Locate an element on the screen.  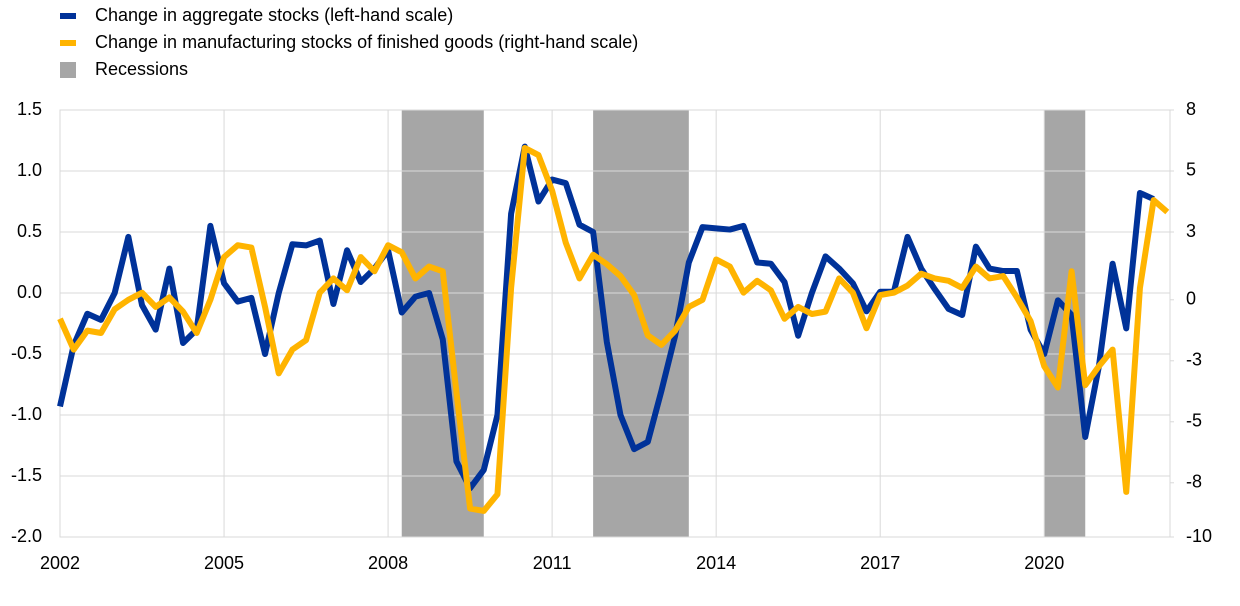
x-tick-label: 2014 is located at coordinates (716, 563).